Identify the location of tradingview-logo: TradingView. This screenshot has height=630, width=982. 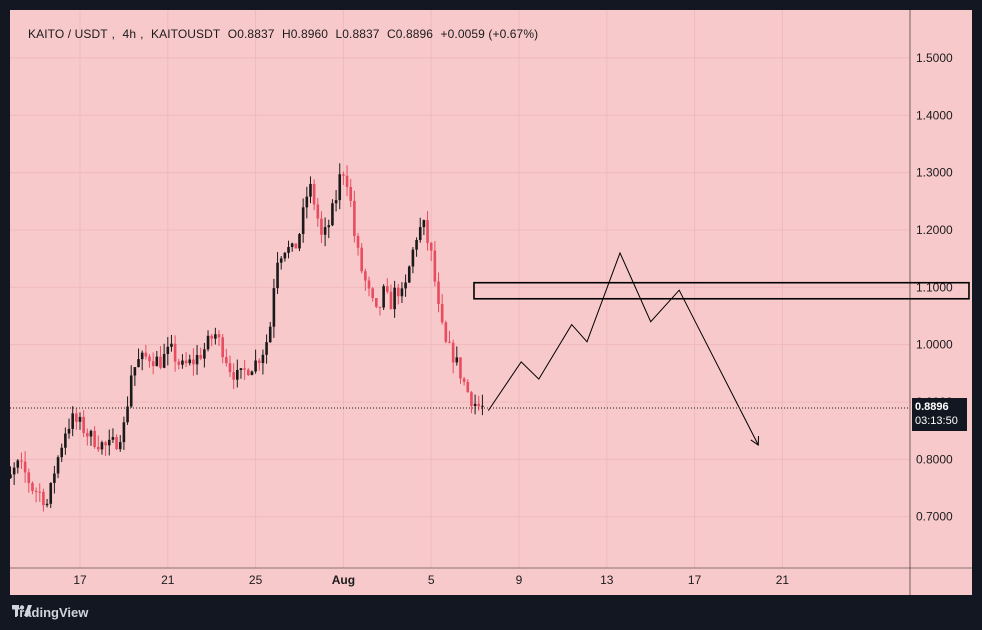
(50, 612).